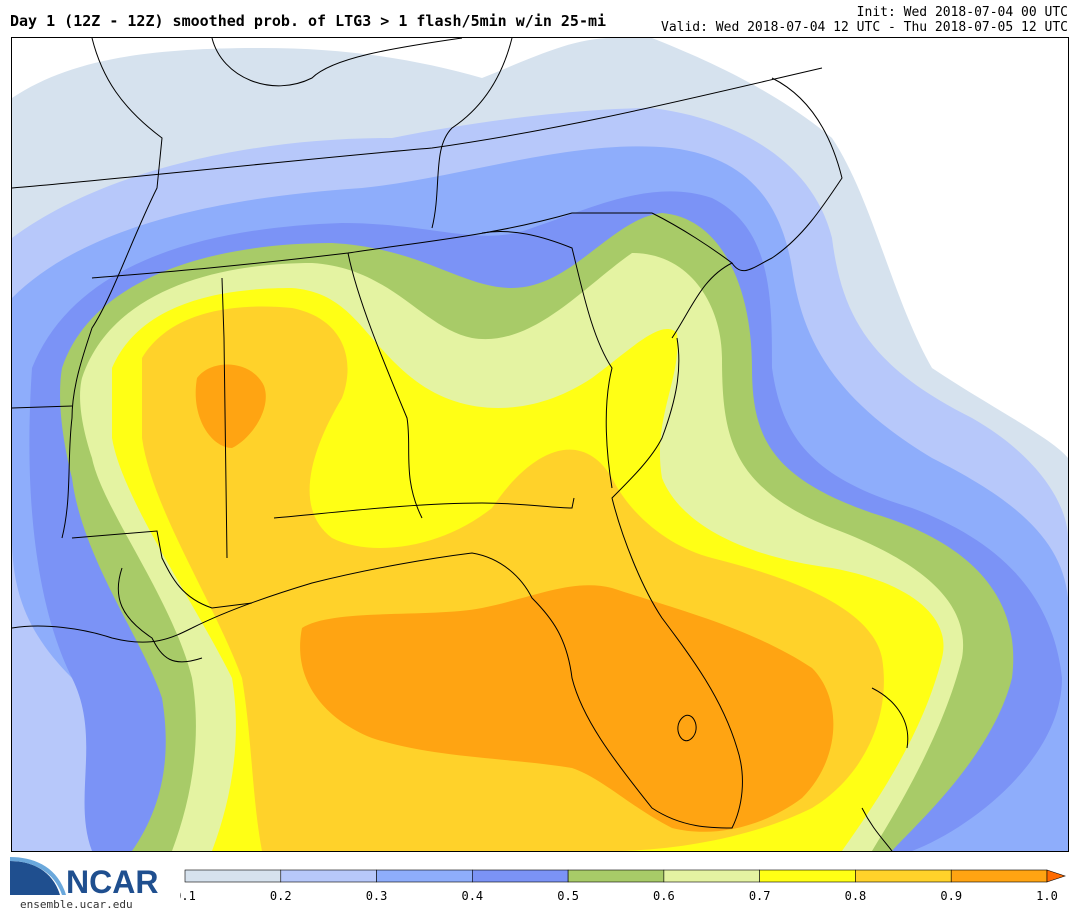 The image size is (1080, 916). What do you see at coordinates (568, 896) in the screenshot?
I see `colorbar-tick-label: 0.5` at bounding box center [568, 896].